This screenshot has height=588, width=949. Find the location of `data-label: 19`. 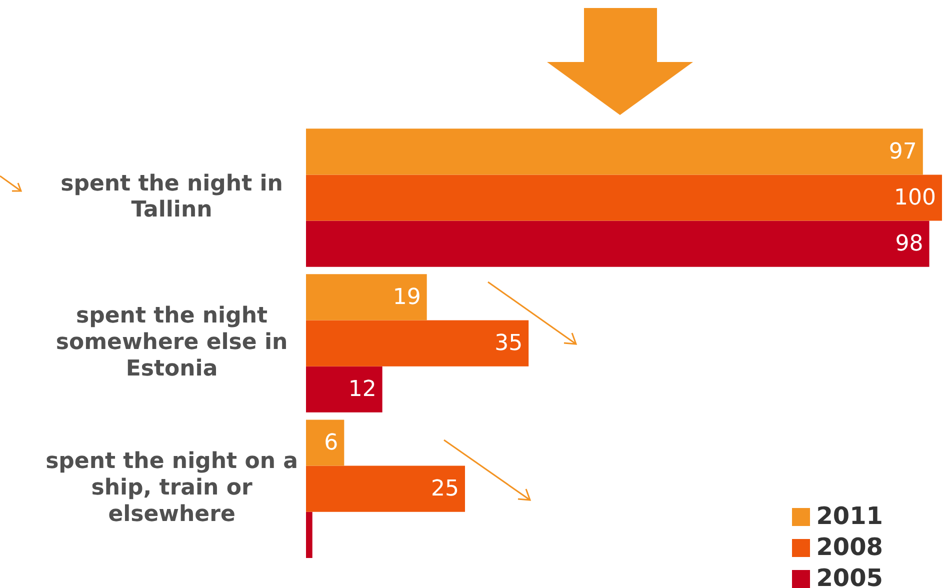

data-label: 19 is located at coordinates (406, 297).